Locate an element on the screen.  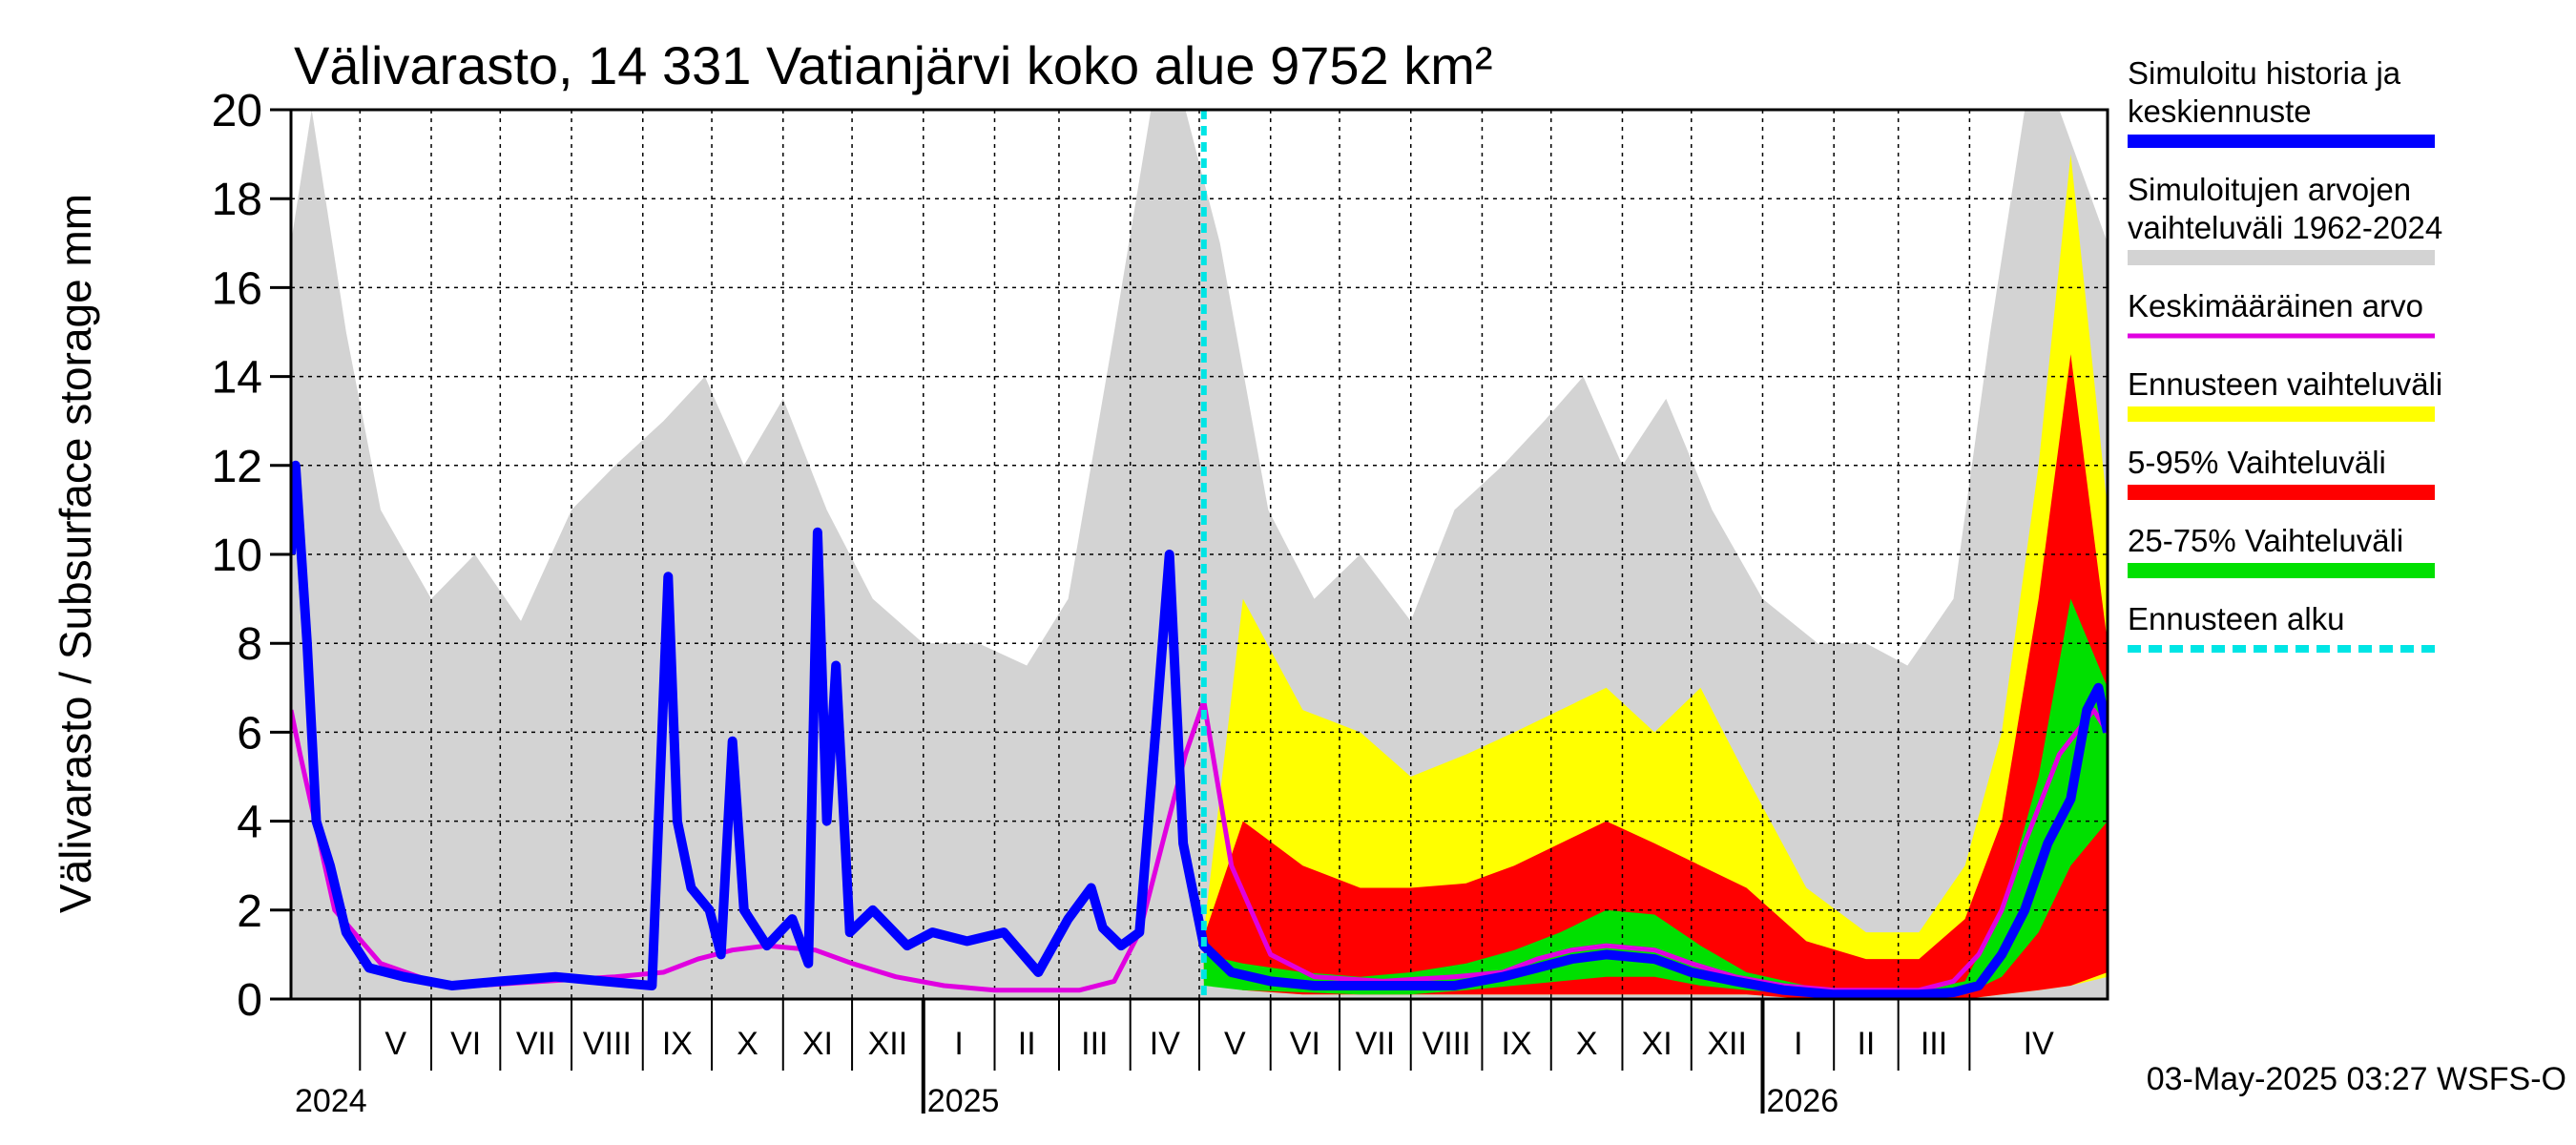
legend-label: Simuloitu historia ja is located at coordinates (2264, 73).